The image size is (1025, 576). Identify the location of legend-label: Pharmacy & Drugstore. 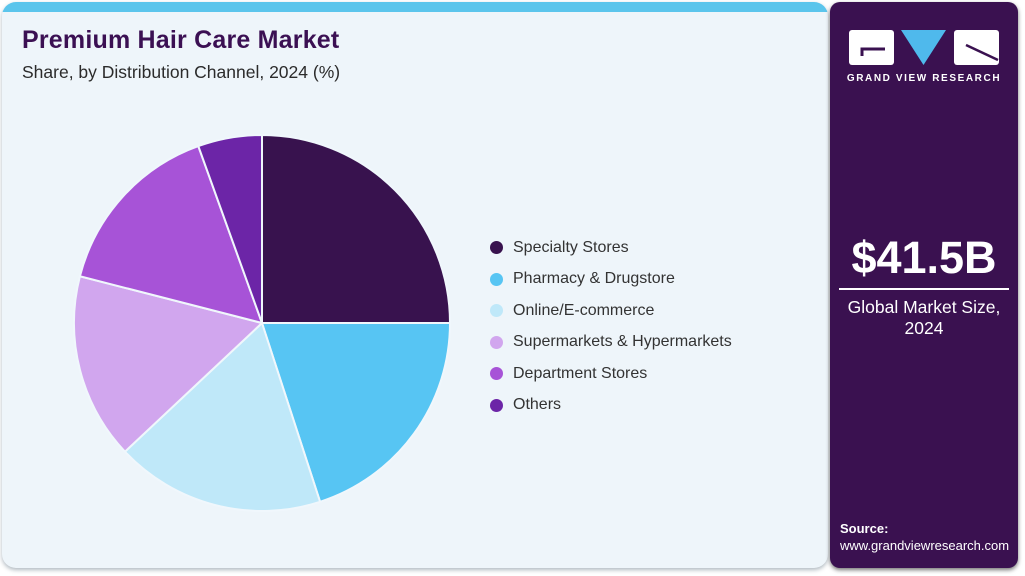
(594, 279).